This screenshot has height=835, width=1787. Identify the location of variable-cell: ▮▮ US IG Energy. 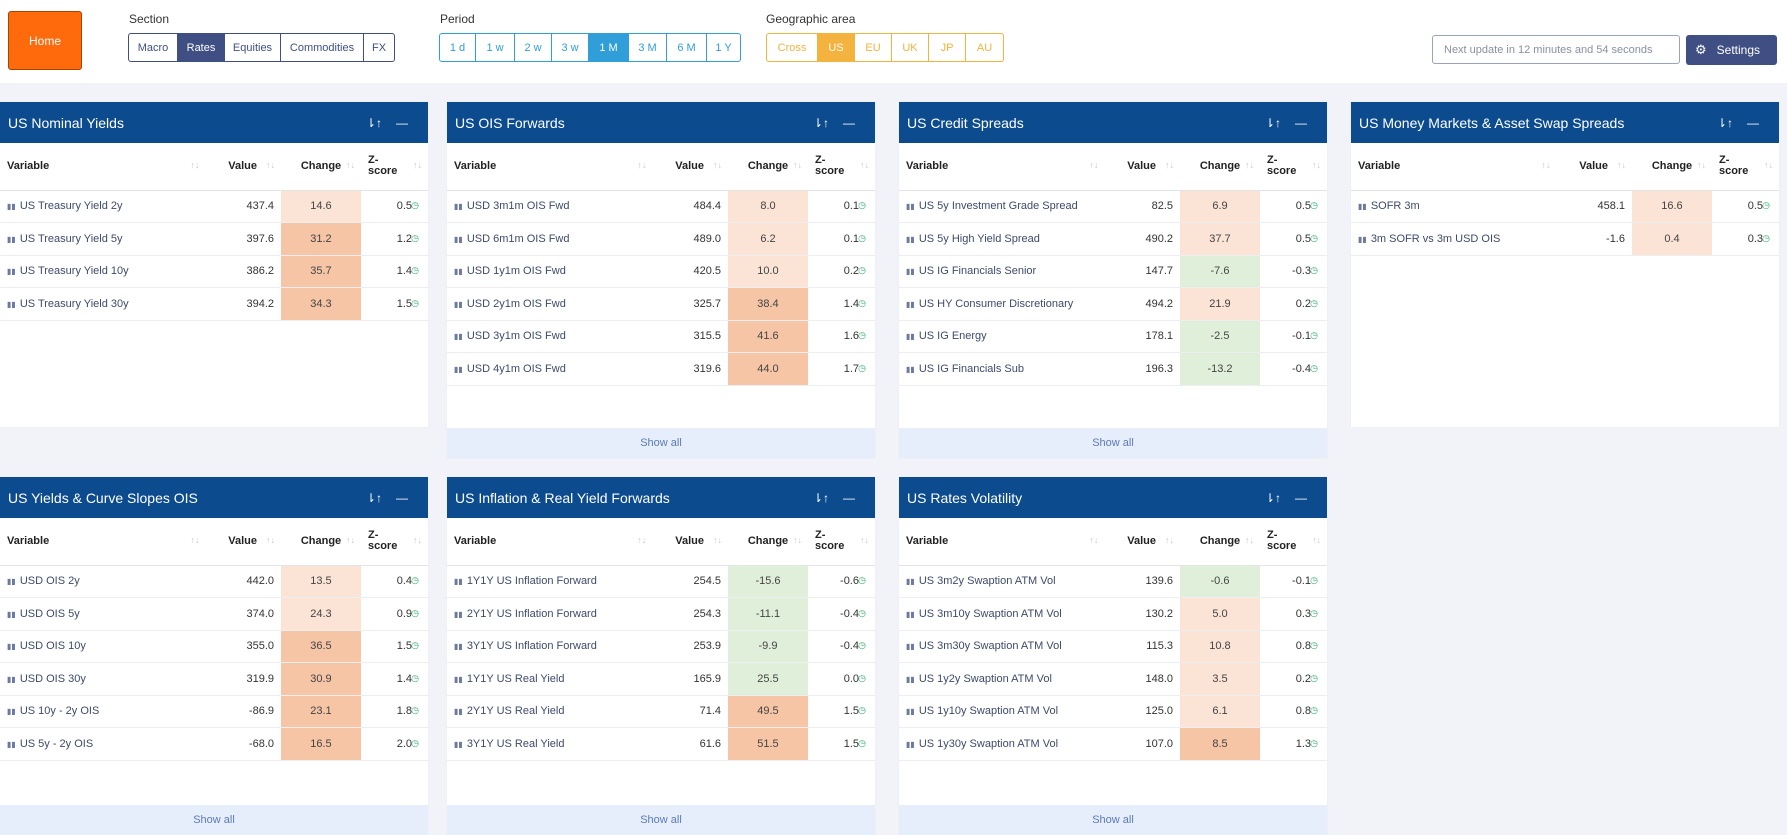
(1002, 336).